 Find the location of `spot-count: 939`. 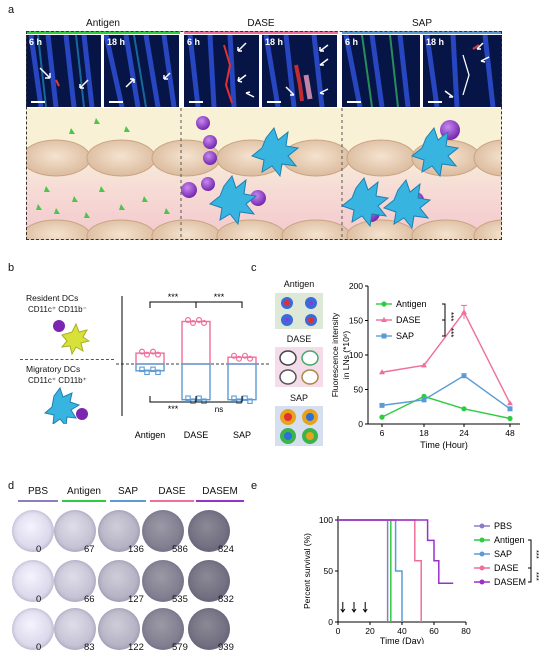

spot-count: 939 is located at coordinates (226, 647).